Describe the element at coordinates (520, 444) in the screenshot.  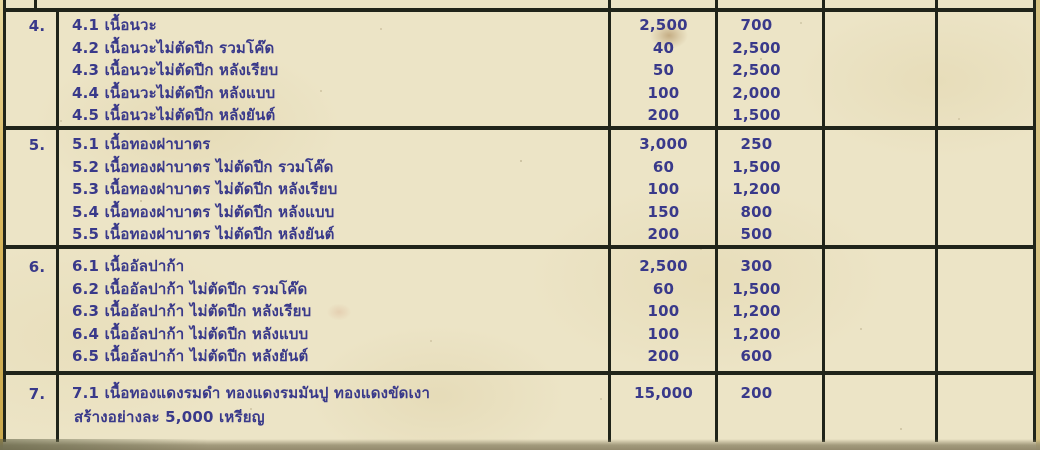
I see `page-edge-bottom` at that location.